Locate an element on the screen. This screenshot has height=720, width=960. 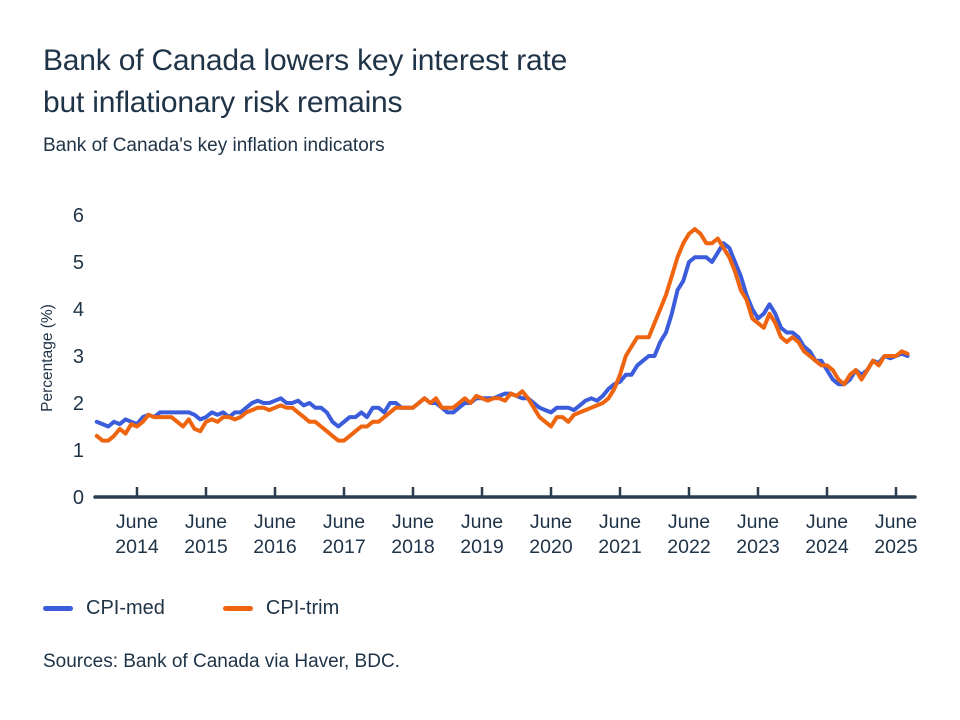
x-tick-label-year: 2018 is located at coordinates (412, 547).